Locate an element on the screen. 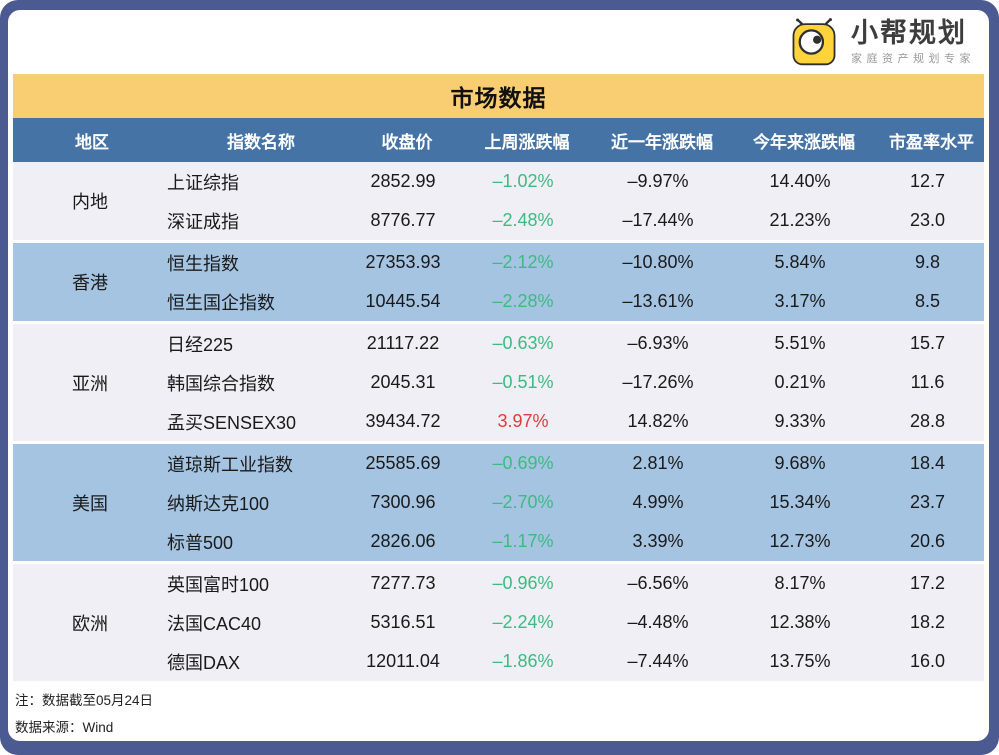 The width and height of the screenshot is (999, 755). brand-name: 小帮规划 is located at coordinates (909, 33).